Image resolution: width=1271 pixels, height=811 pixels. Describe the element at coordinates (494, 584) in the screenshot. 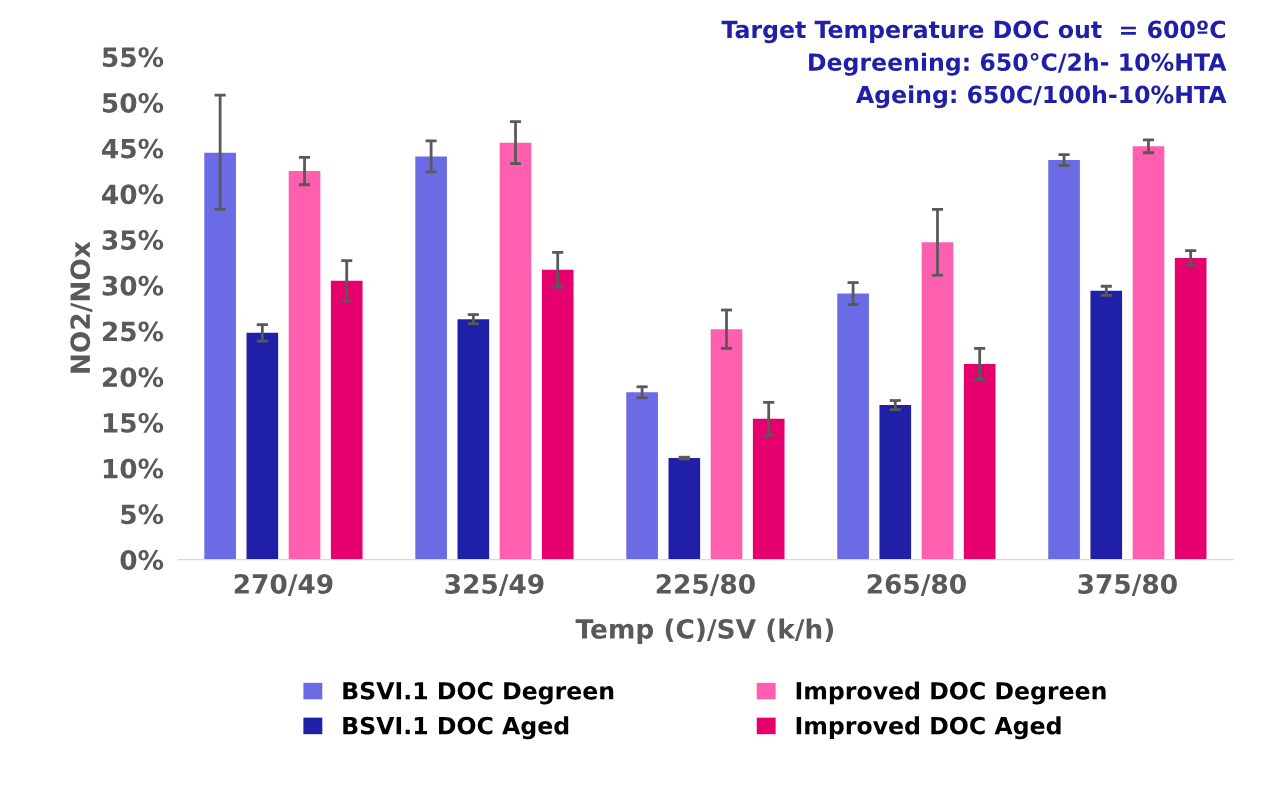

I see `x-tick-label: 325/49` at that location.